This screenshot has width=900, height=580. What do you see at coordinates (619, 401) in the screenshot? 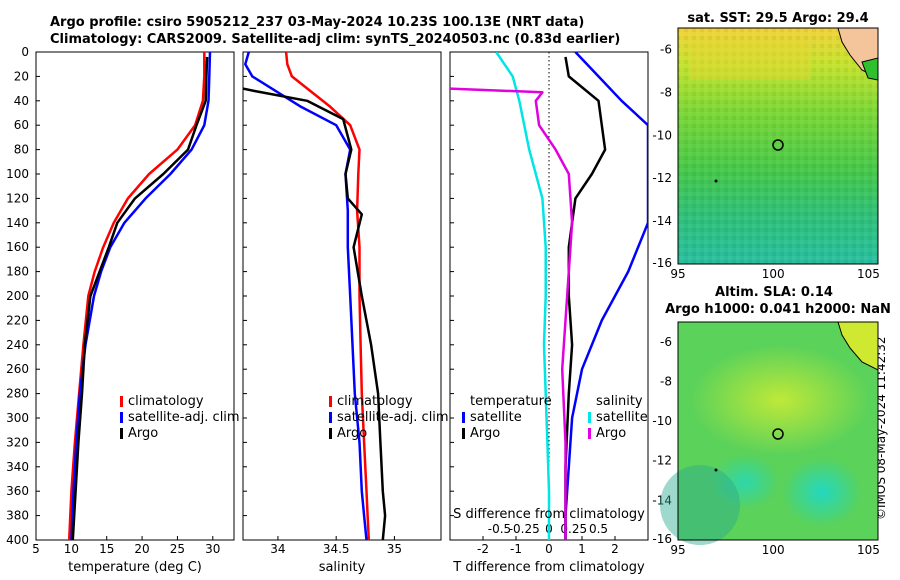
I see `difference-legend-title-salinity: salinity` at bounding box center [619, 401].